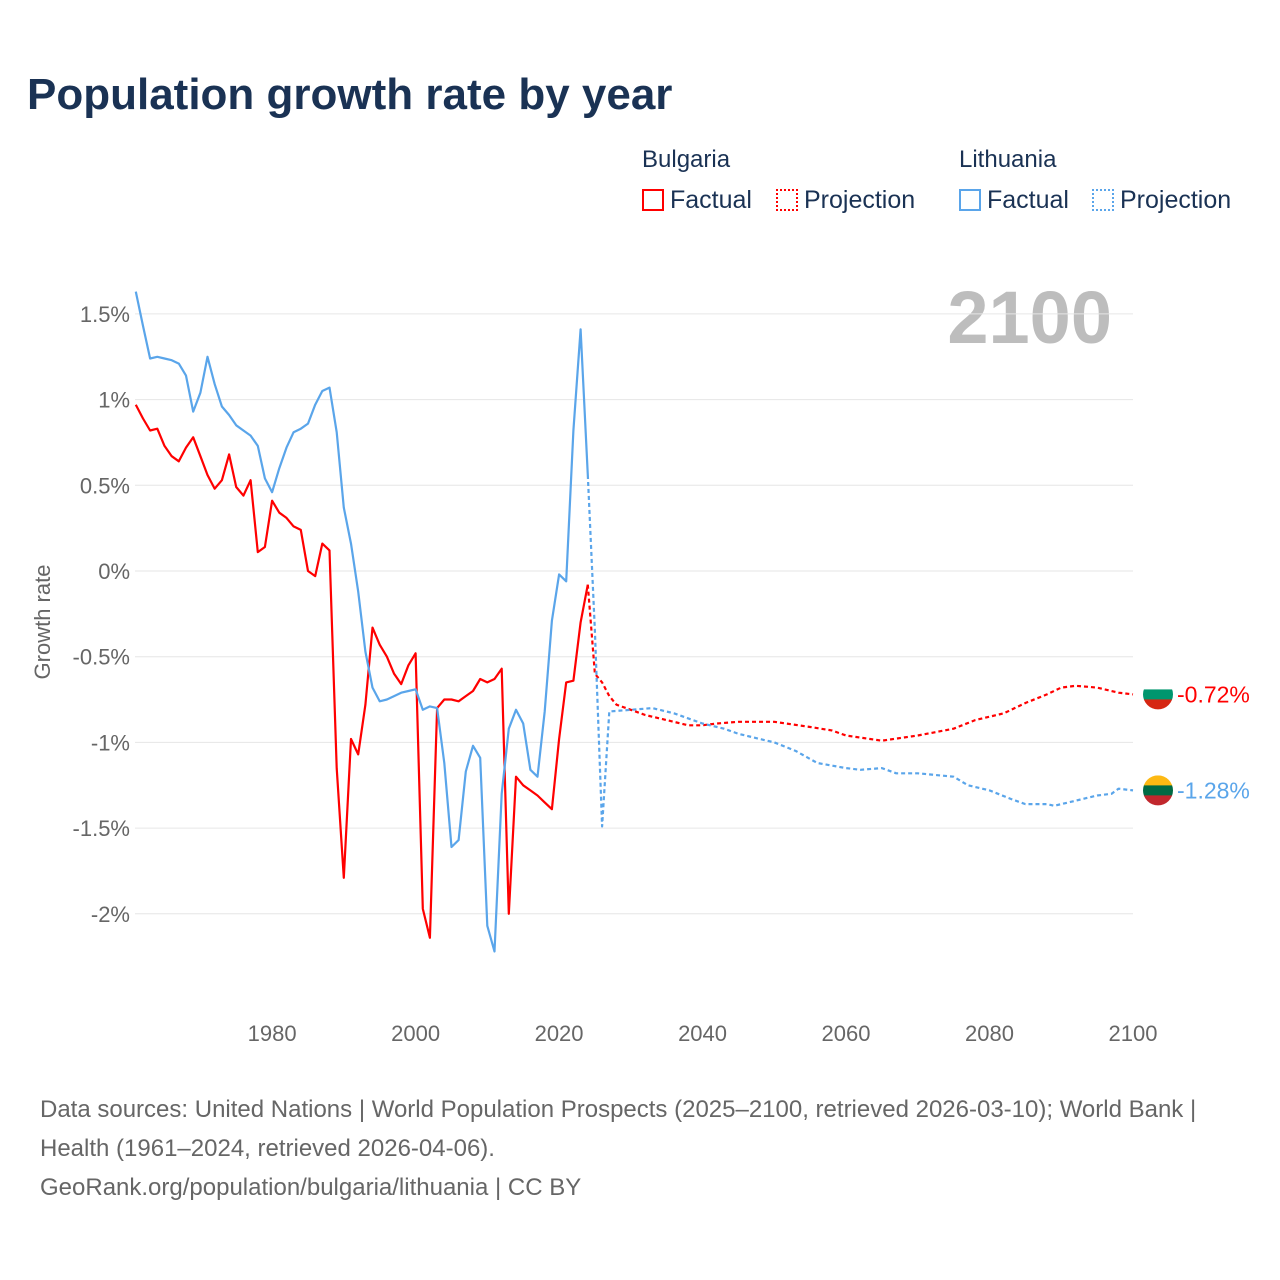 This screenshot has width=1280, height=1280. I want to click on x-tick-label: 1980, so click(272, 1033).